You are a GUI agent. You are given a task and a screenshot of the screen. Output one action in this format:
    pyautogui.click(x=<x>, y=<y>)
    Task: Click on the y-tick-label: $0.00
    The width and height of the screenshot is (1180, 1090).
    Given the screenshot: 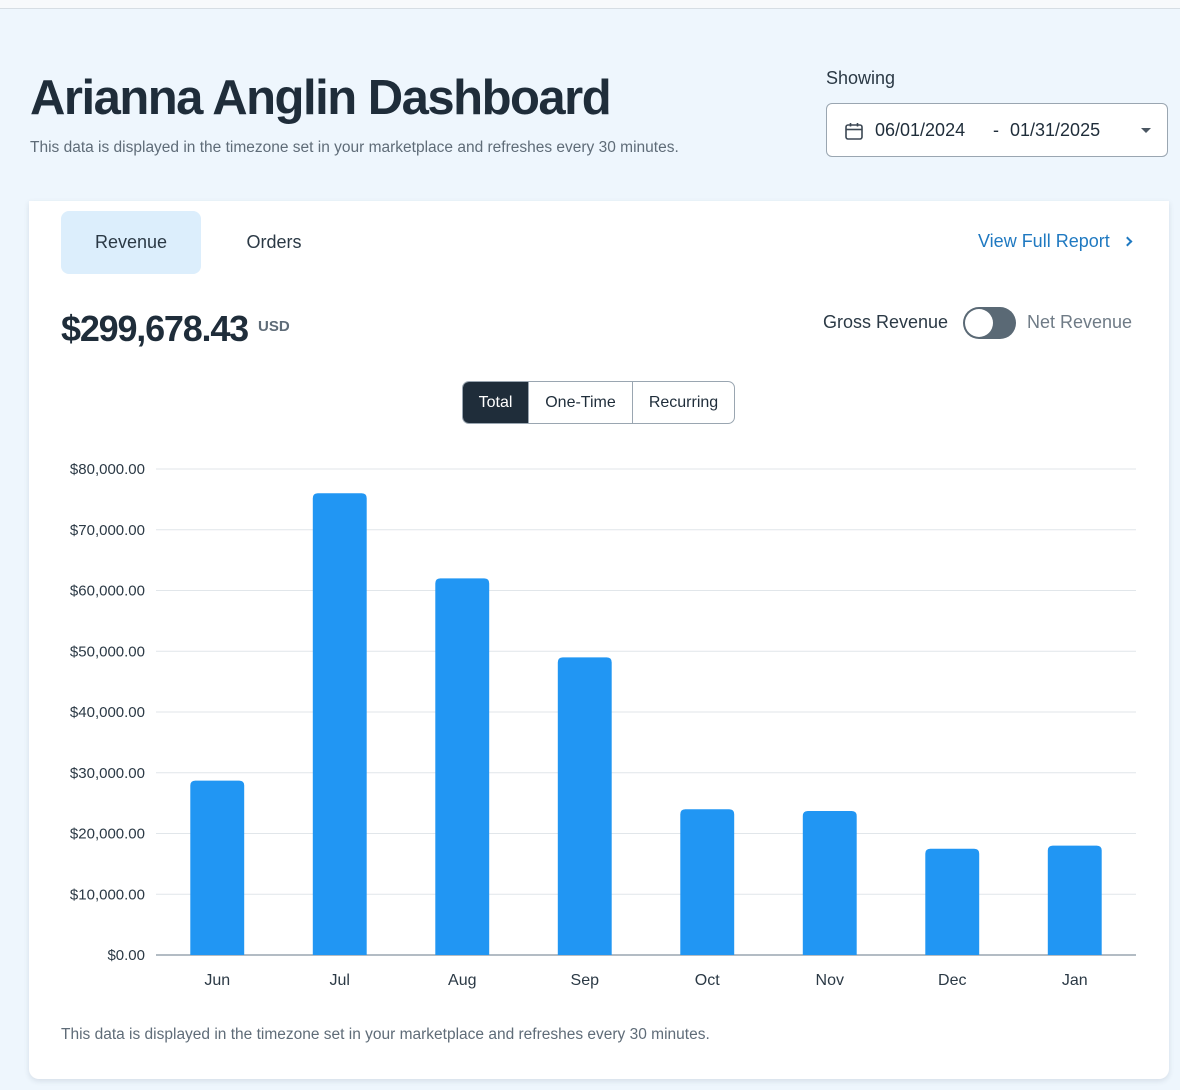 What is the action you would take?
    pyautogui.click(x=126, y=955)
    